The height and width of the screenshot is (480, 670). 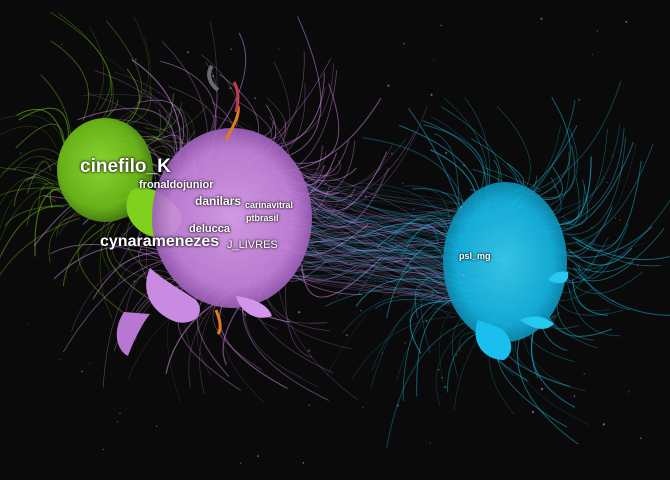 I want to click on node-label-j-livres: J_LIVRES, so click(x=252, y=245).